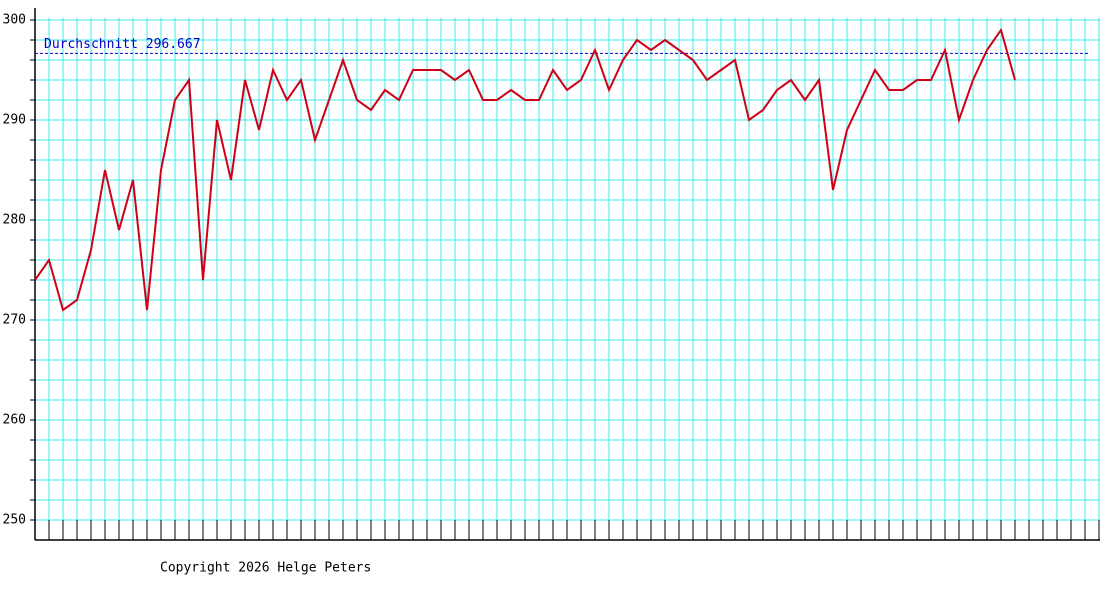 Image resolution: width=1100 pixels, height=600 pixels. I want to click on y-tick-label: 260, so click(14, 420).